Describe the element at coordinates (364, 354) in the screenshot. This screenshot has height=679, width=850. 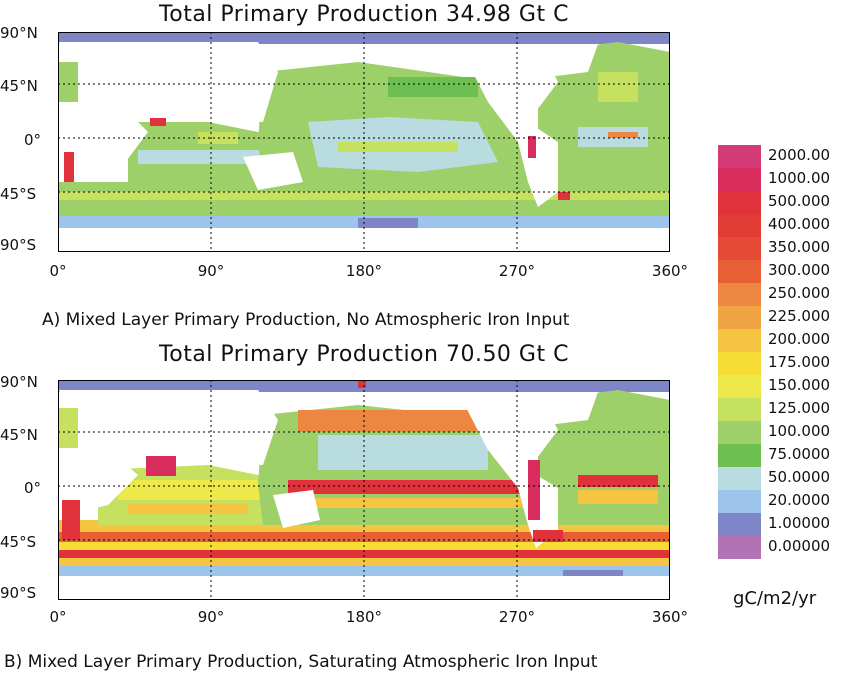
I see `panel-b-title: Total Primary Production 70.50 Gt C` at that location.